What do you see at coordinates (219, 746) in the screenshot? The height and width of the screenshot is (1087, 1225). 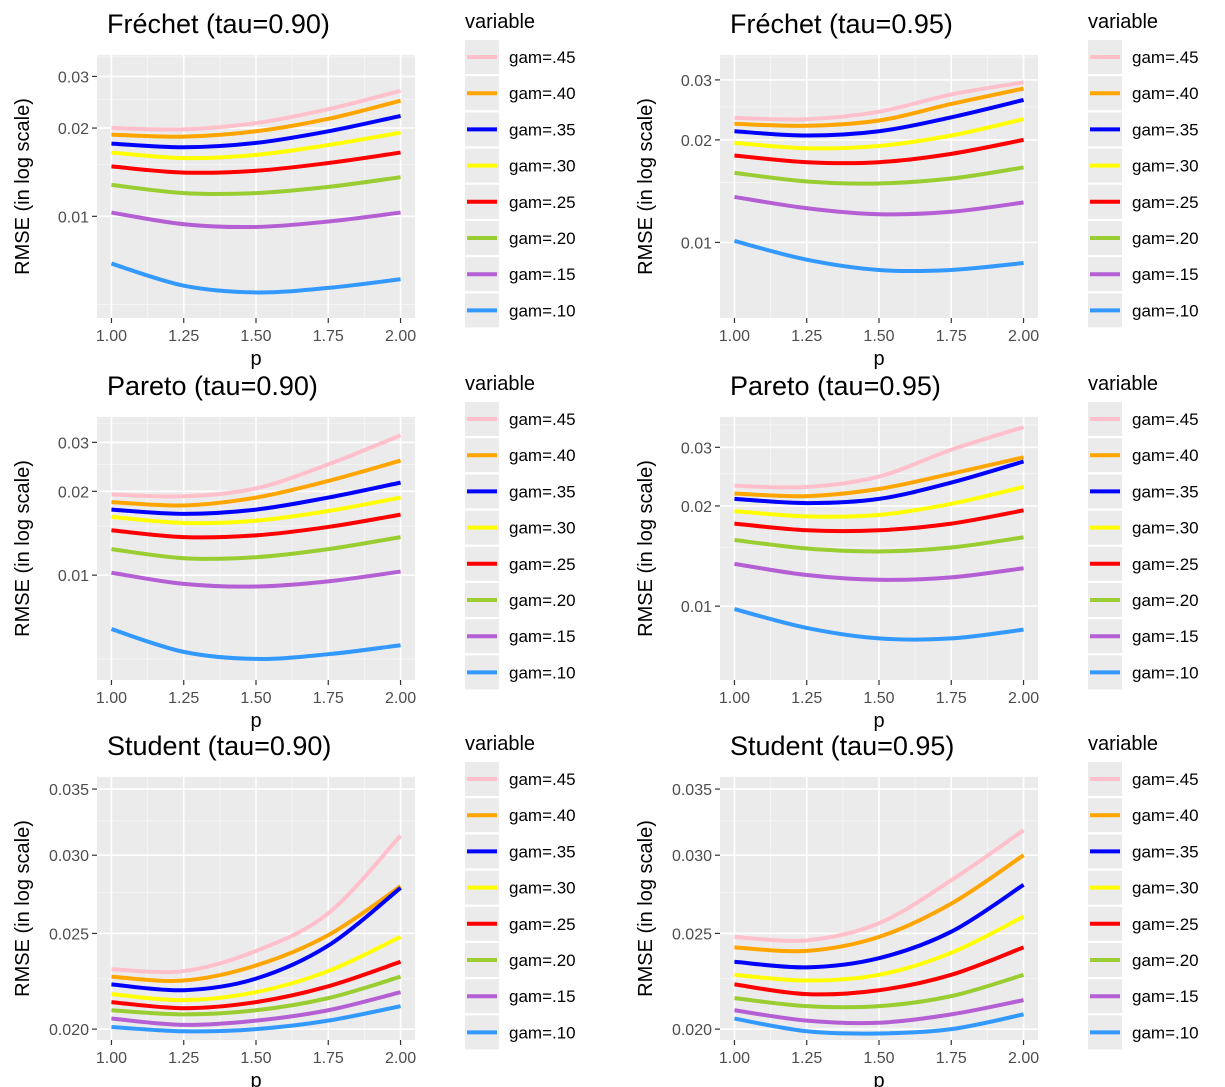 I see `chart-title: Student (tau=0.90)` at bounding box center [219, 746].